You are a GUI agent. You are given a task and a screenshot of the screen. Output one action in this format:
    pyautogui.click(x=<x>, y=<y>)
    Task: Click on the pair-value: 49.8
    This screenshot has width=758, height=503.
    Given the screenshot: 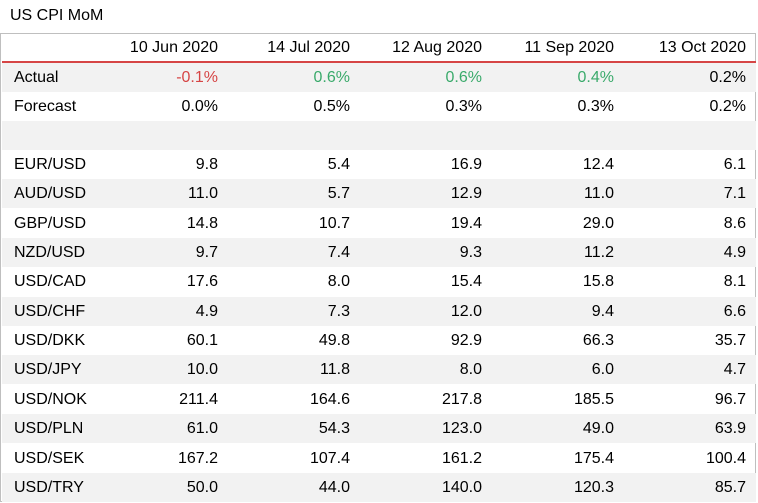 What is the action you would take?
    pyautogui.click(x=334, y=341)
    